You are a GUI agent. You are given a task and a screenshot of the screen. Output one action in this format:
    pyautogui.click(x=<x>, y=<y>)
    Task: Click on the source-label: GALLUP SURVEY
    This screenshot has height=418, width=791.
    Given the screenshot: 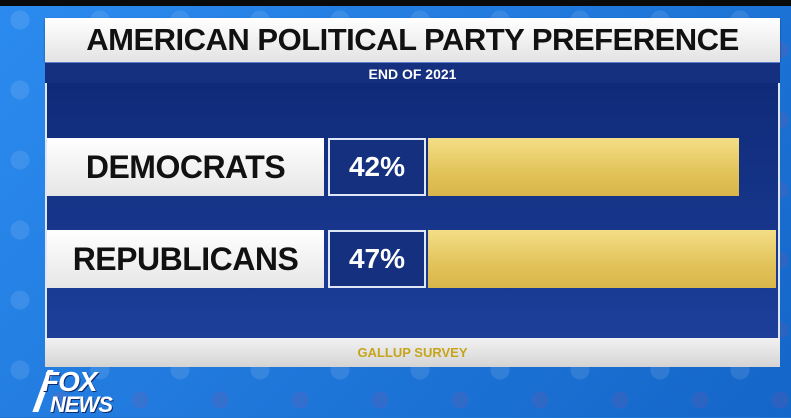 What is the action you would take?
    pyautogui.click(x=412, y=352)
    